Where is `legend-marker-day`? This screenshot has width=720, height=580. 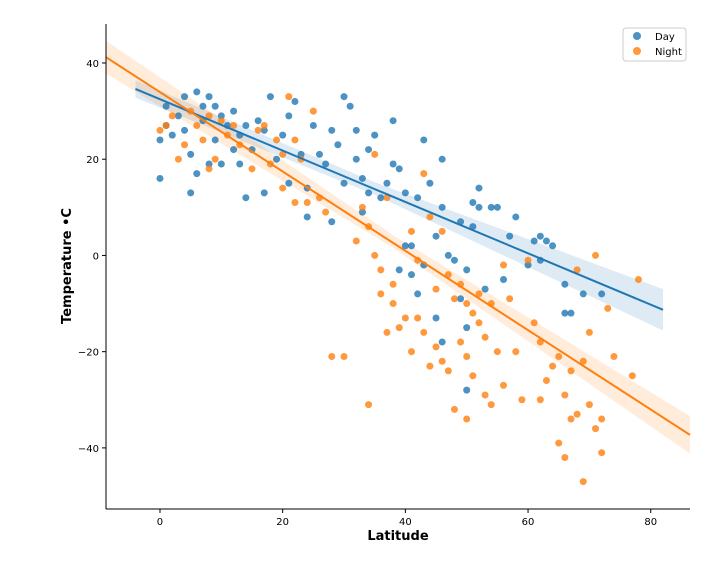
legend-marker-day is located at coordinates (637, 36).